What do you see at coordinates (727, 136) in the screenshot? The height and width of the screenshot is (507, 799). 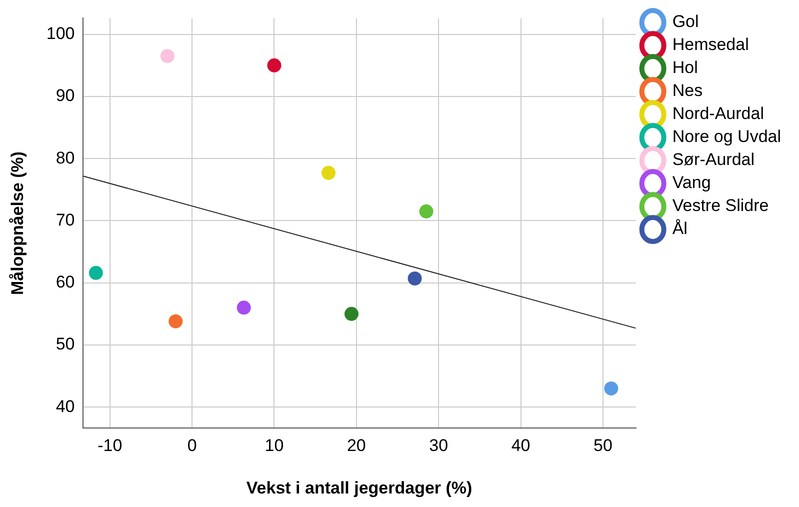 I see `legend-label: Nore og Uvdal` at bounding box center [727, 136].